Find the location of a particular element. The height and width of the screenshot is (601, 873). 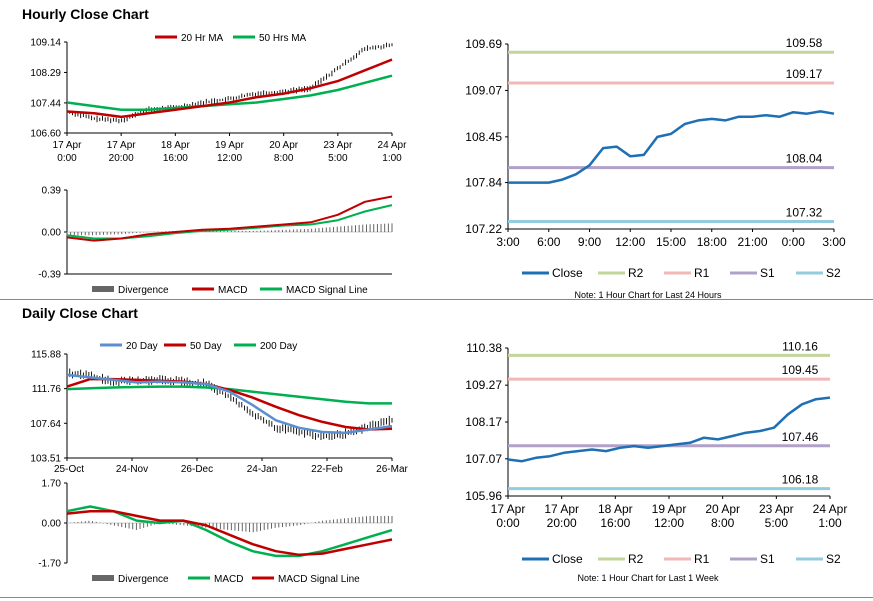

hourly-levels-xtick-label: 12:00 is located at coordinates (630, 242).